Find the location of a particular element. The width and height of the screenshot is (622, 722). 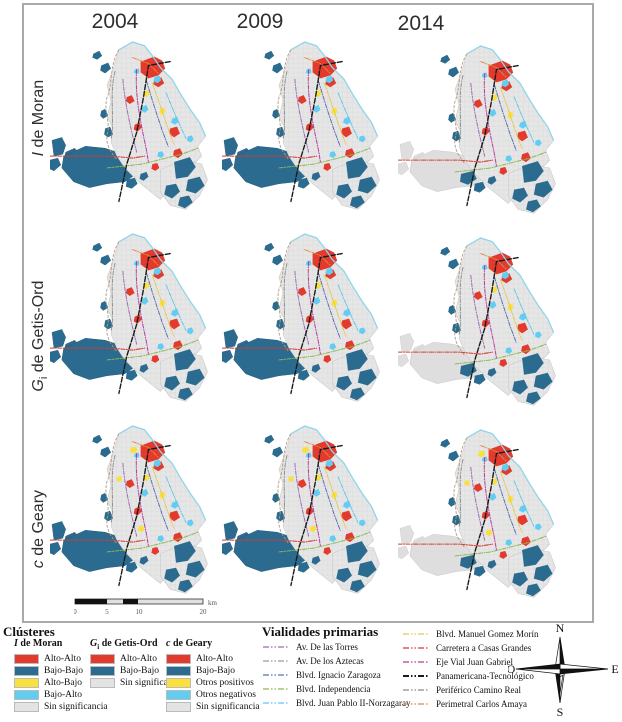

road-legend-item: Blvd. Ignacio Zaragoza is located at coordinates (336, 675).